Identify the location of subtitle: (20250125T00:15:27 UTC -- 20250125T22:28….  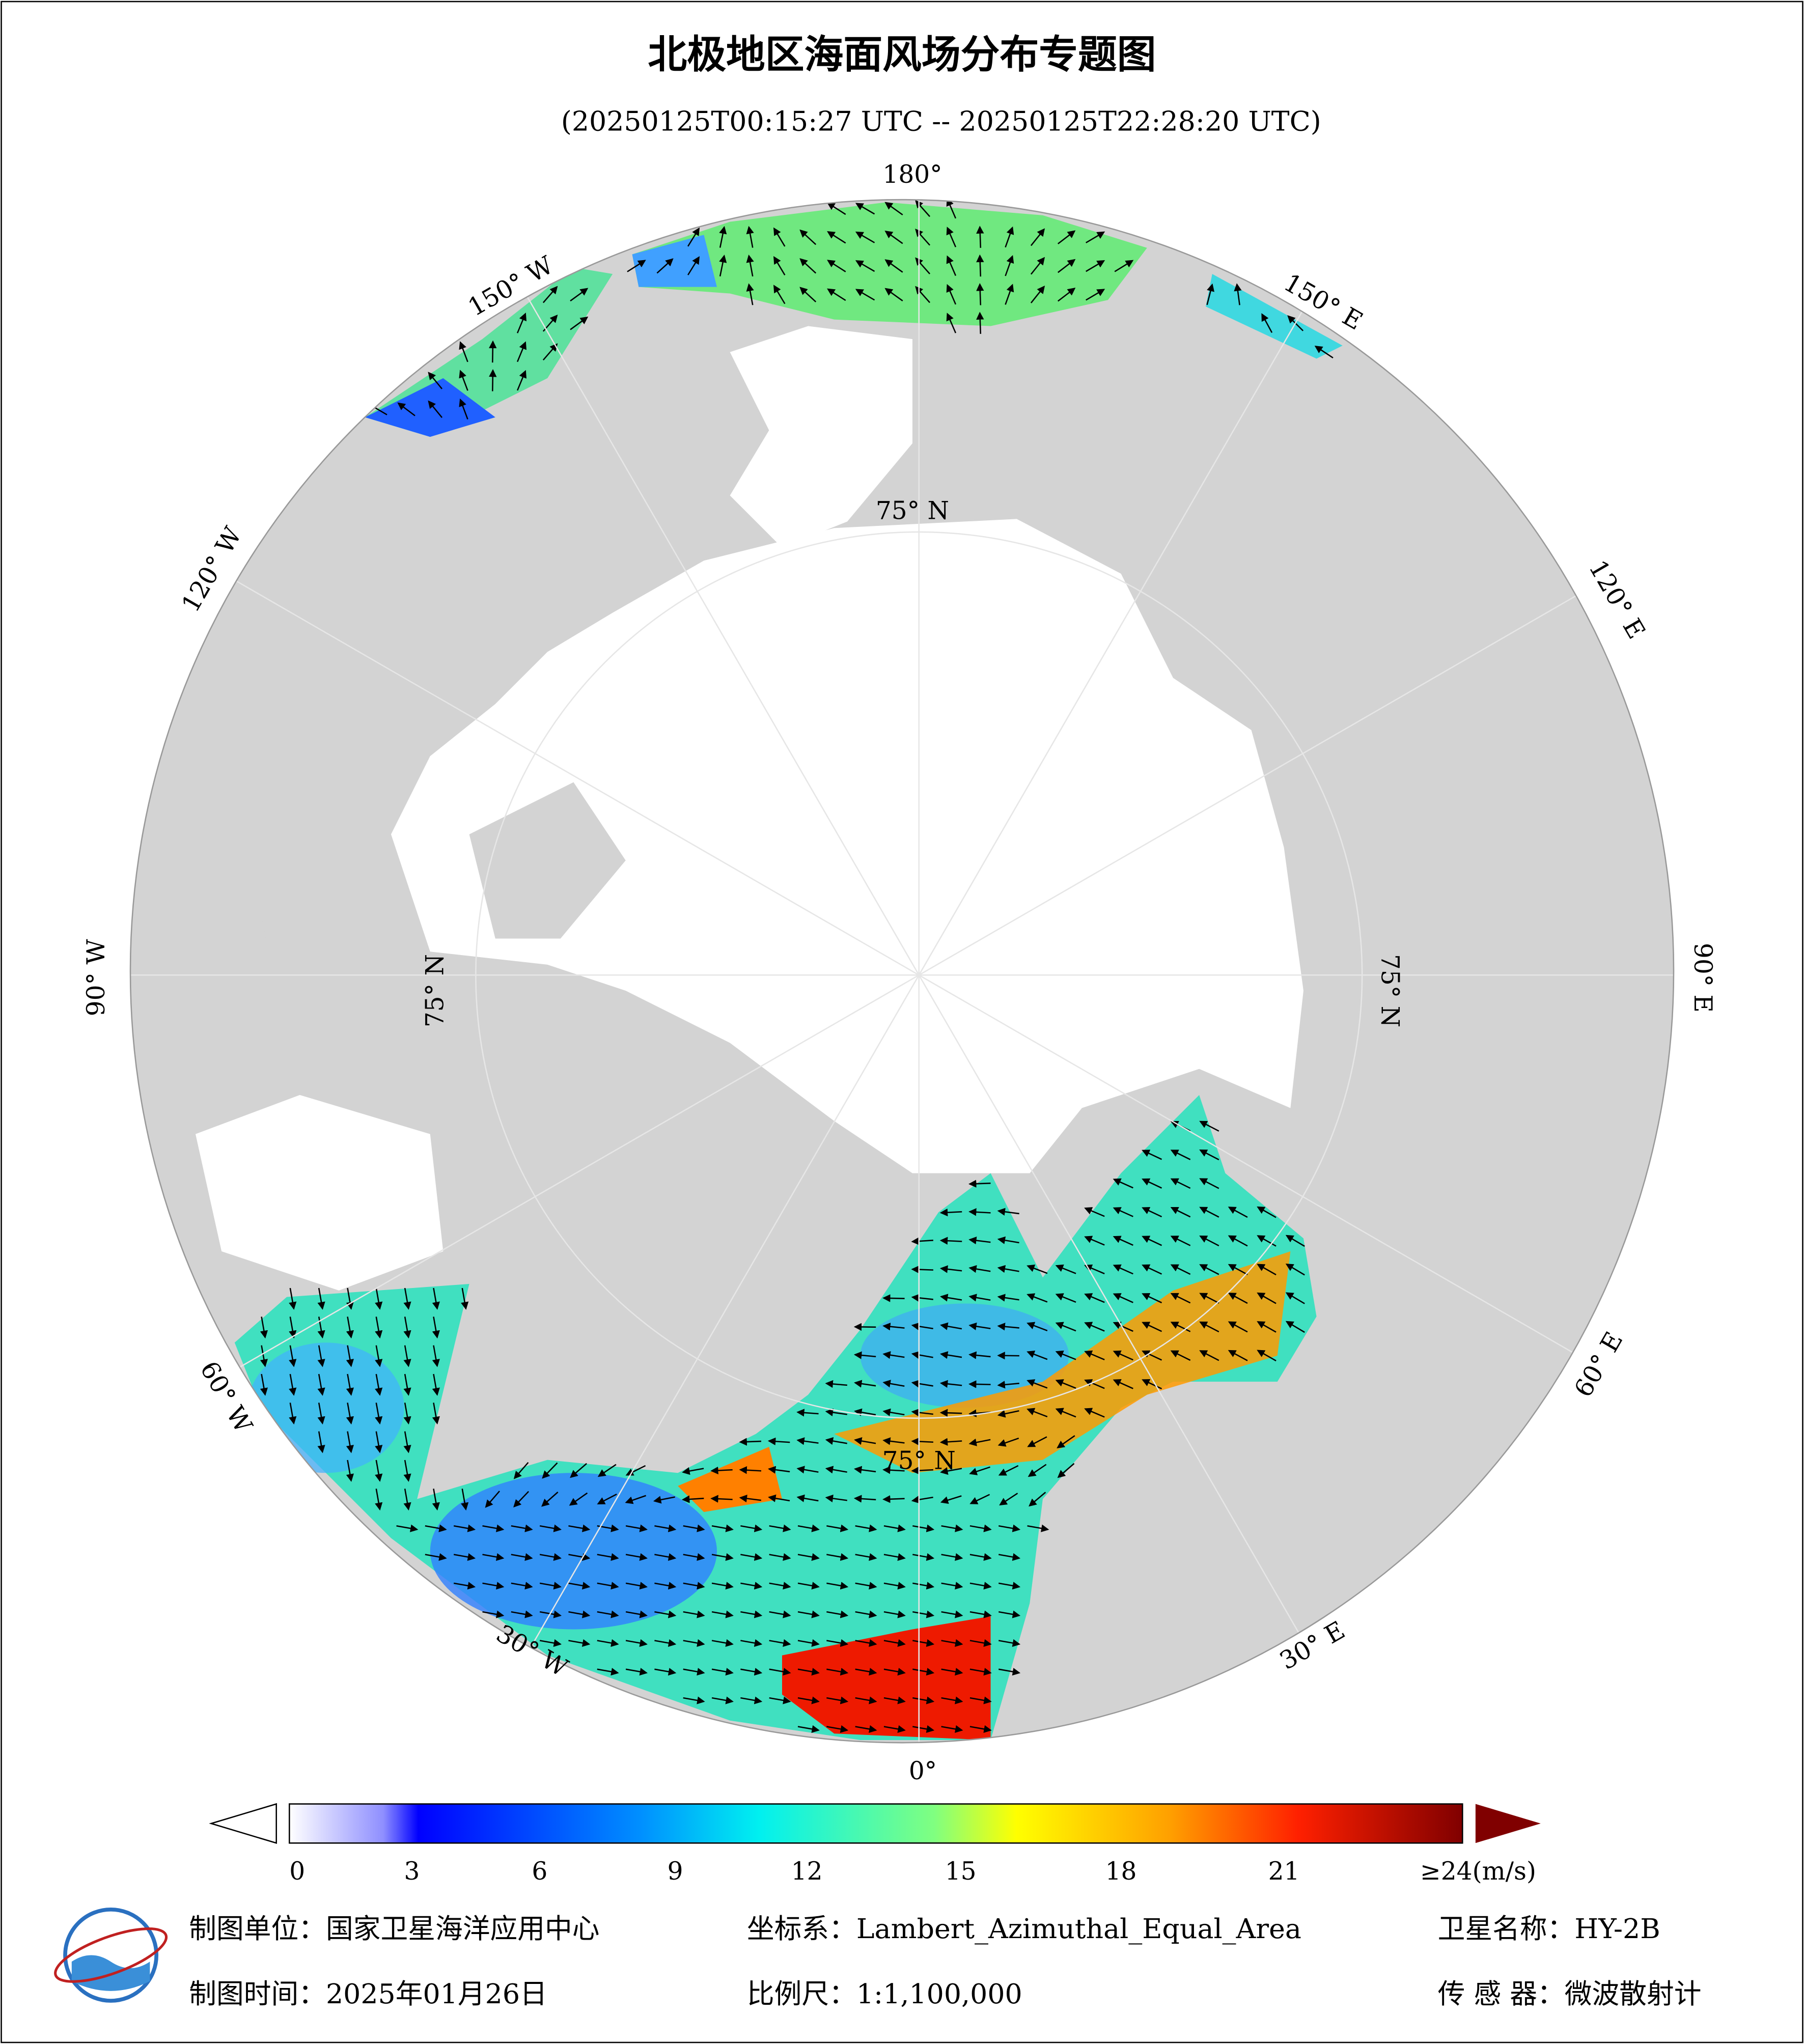
(941, 121).